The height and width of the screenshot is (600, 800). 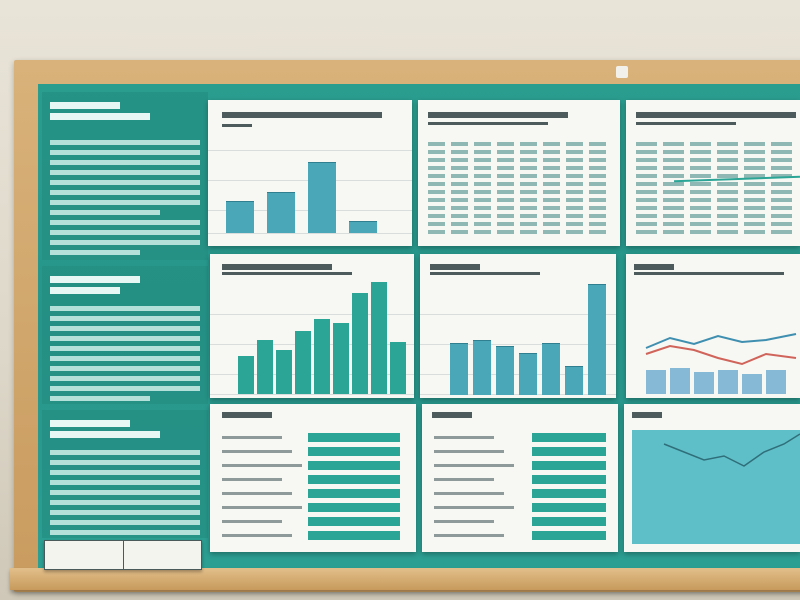 I want to click on pushpin-icon, so click(x=622, y=72).